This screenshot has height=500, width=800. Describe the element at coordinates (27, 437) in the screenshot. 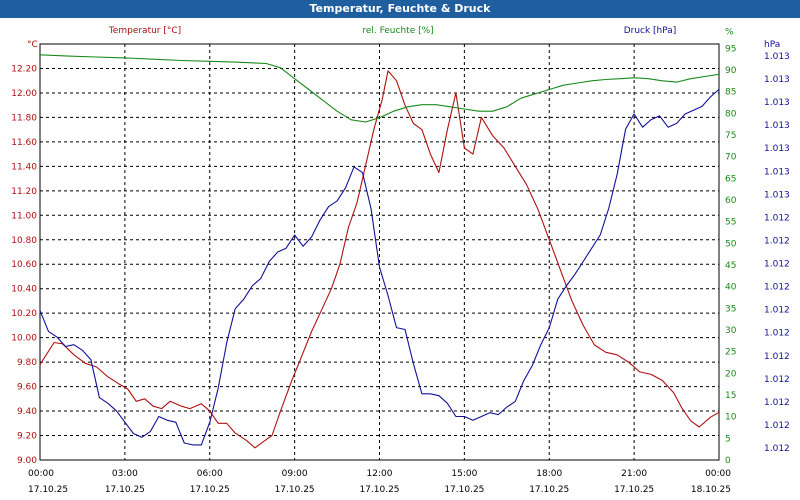

I see `temperature-tick-label: 9.20` at that location.